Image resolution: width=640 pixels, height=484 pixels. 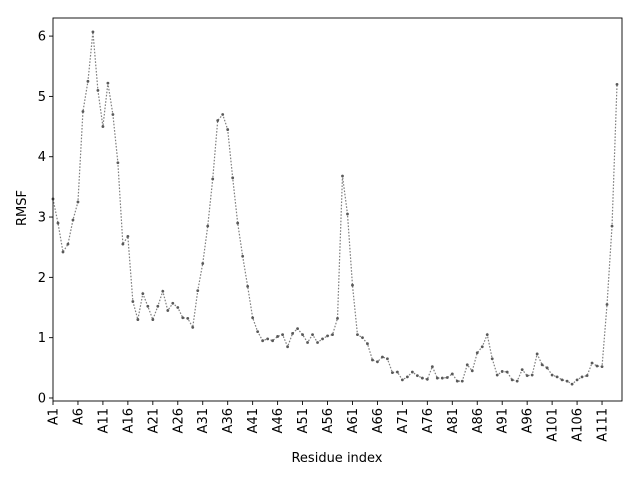 I want to click on x-tick-label: A41, so click(x=253, y=420).